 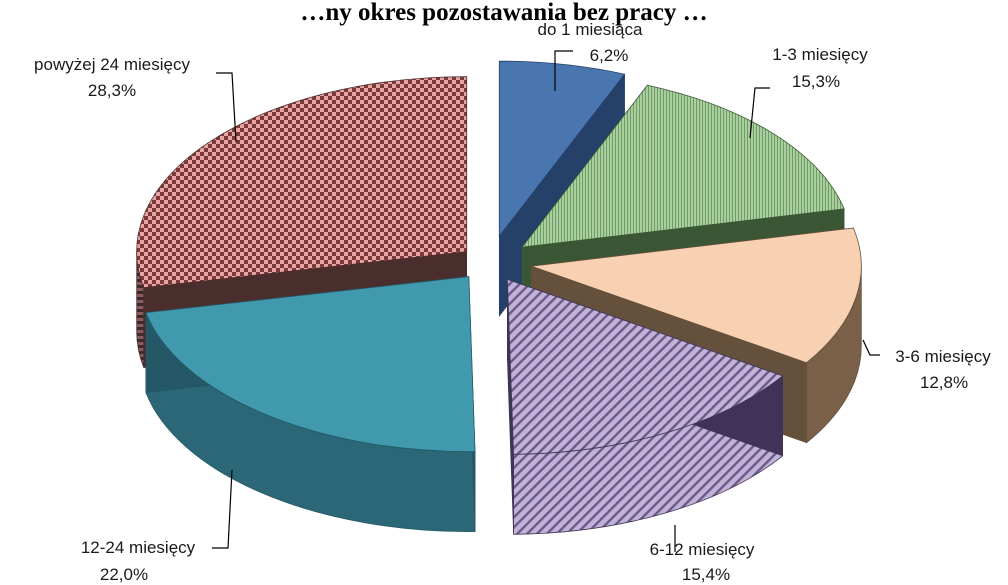 I want to click on label-24-value: 28,3%, so click(x=112, y=90).